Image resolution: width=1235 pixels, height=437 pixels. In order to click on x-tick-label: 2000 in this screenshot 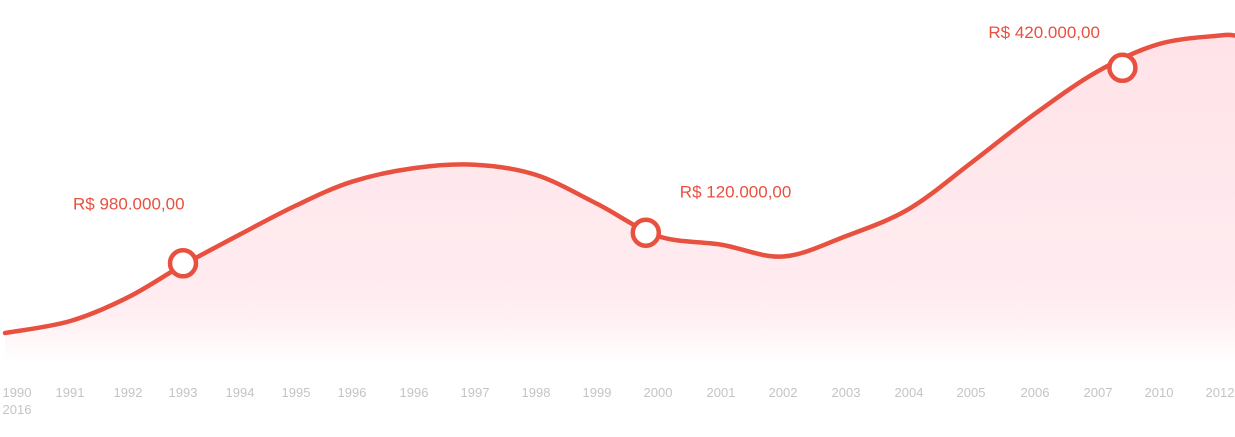, I will do `click(658, 392)`.